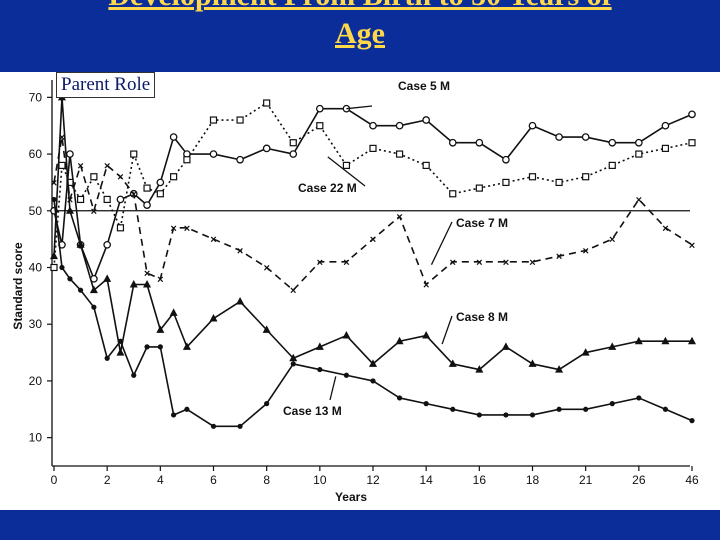 The height and width of the screenshot is (540, 720). What do you see at coordinates (36, 97) in the screenshot?
I see `y-tick-label: 70` at bounding box center [36, 97].